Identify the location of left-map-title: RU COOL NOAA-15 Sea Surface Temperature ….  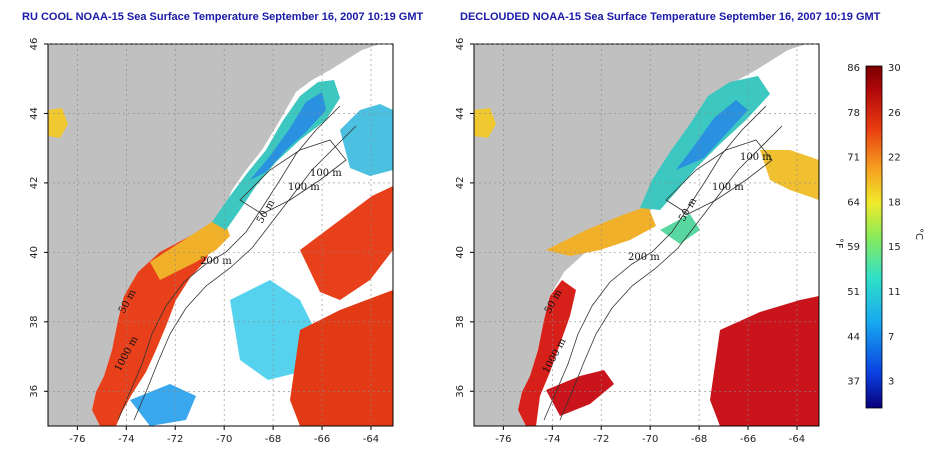
(223, 17).